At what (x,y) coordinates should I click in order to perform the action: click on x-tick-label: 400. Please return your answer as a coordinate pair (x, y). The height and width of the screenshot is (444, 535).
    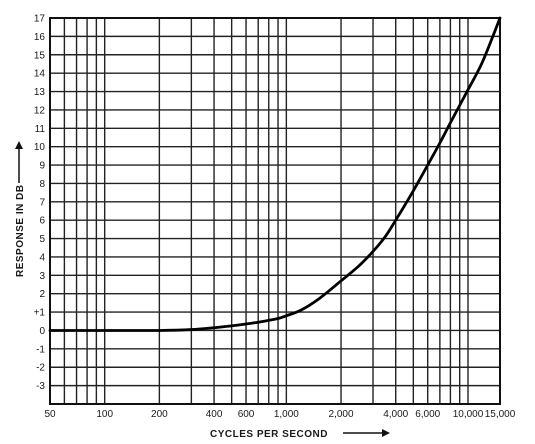
    Looking at the image, I should click on (214, 414).